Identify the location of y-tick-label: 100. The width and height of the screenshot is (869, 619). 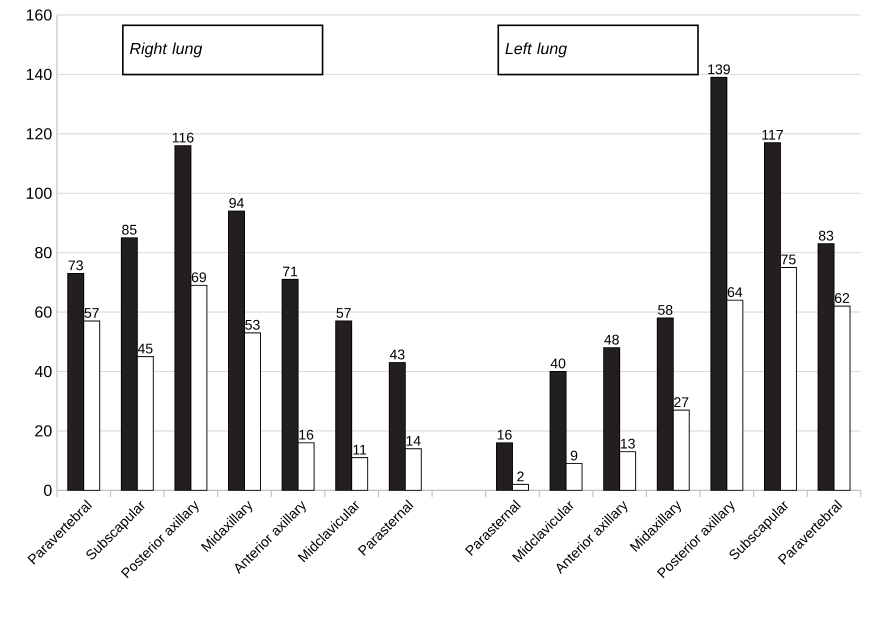
(39, 193).